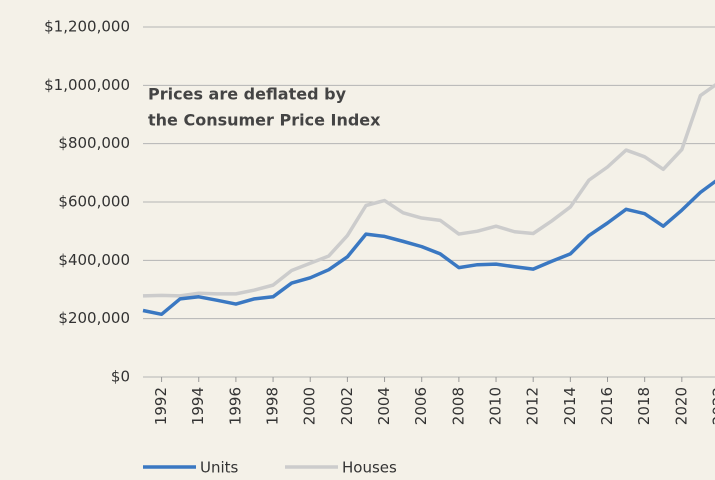 The height and width of the screenshot is (480, 715). What do you see at coordinates (681, 406) in the screenshot?
I see `x-tick-label: 2020` at bounding box center [681, 406].